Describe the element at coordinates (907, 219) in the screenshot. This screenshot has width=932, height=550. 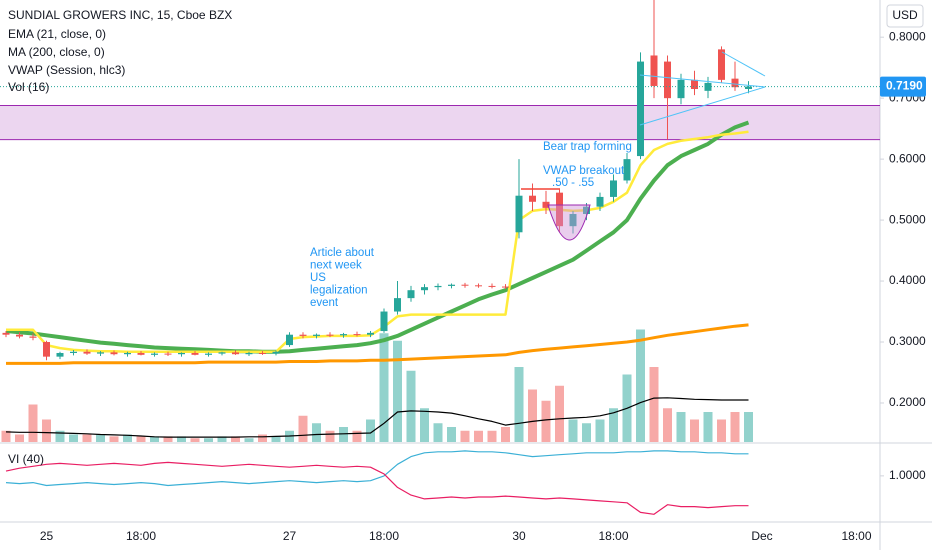
I see `y-tick-label: 0.5000` at that location.